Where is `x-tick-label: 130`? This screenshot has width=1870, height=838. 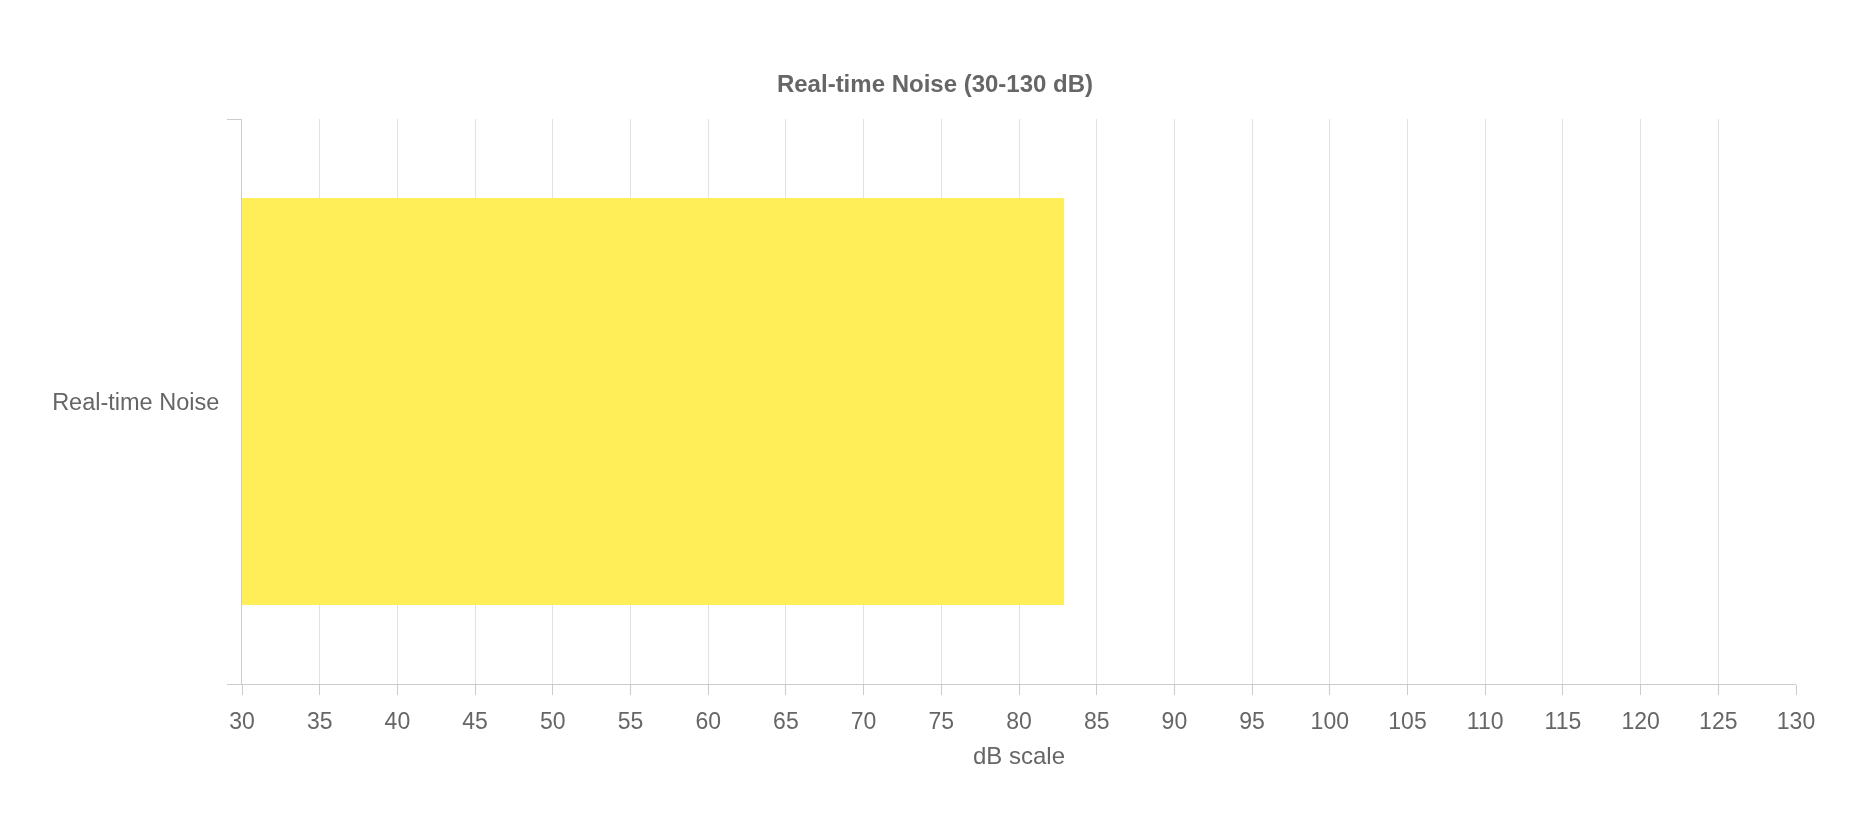 x-tick-label: 130 is located at coordinates (1796, 720).